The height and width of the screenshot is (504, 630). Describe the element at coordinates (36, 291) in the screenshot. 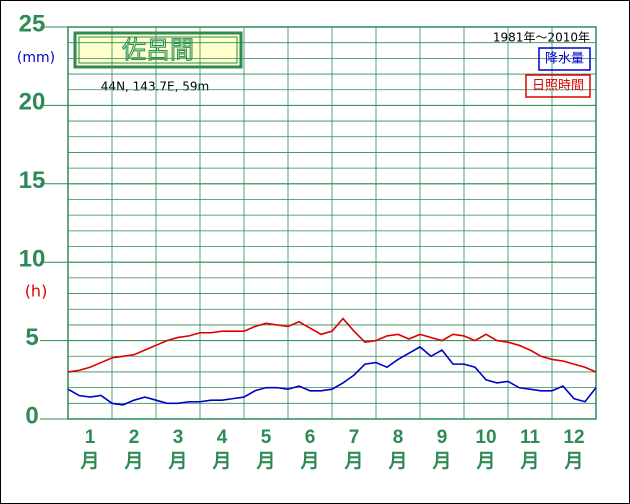

I see `y-unit-right: (h)` at that location.